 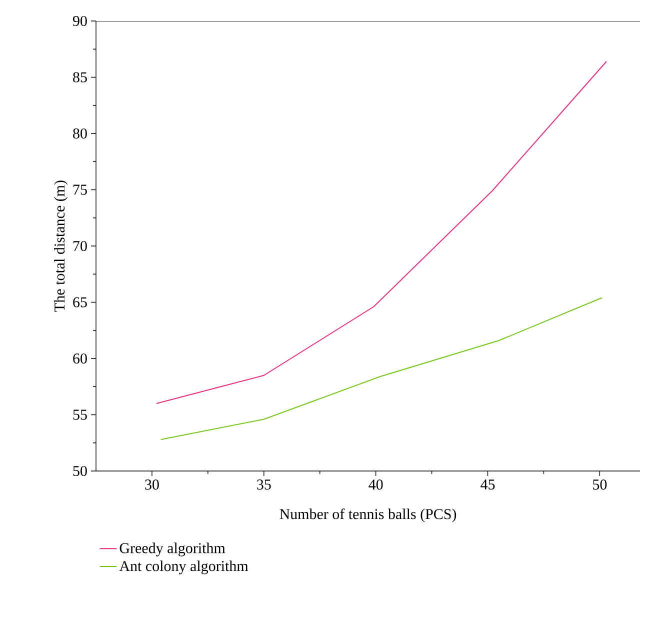 What do you see at coordinates (173, 549) in the screenshot?
I see `legend-label: Greedy algorithm` at bounding box center [173, 549].